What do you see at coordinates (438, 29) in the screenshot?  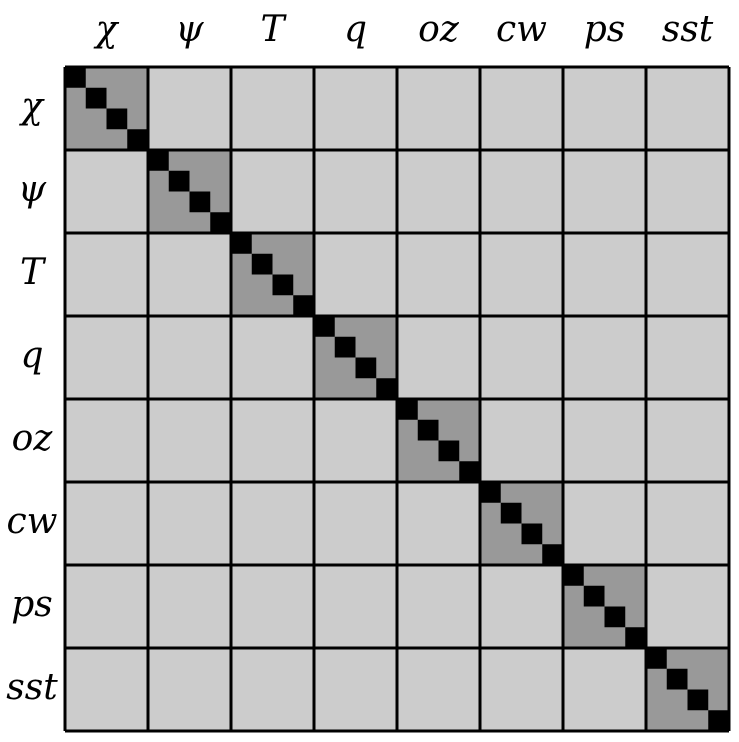 I see `column-label: oz` at bounding box center [438, 29].